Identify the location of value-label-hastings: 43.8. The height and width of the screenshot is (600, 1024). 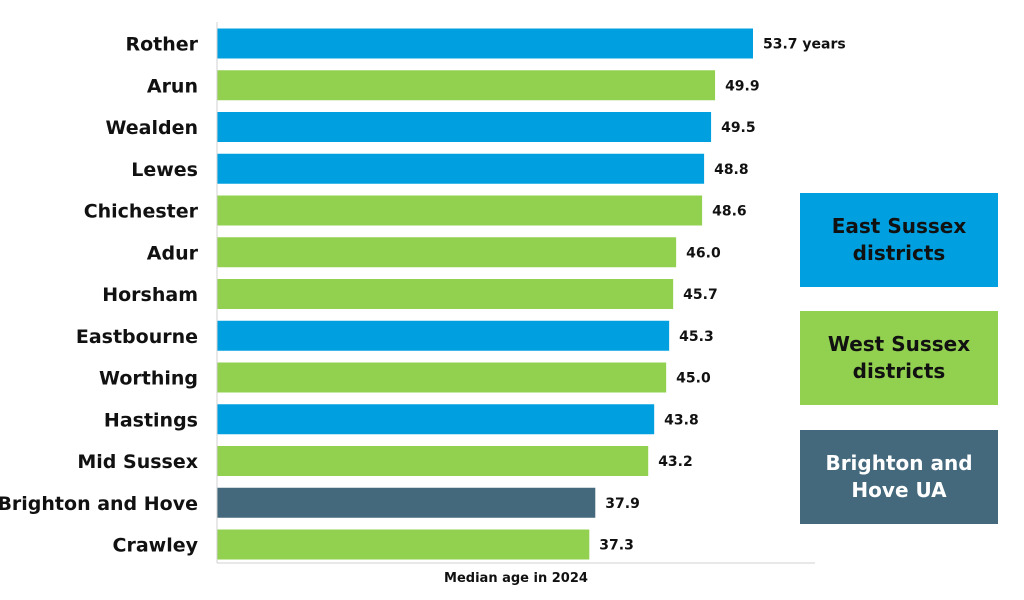
(681, 420).